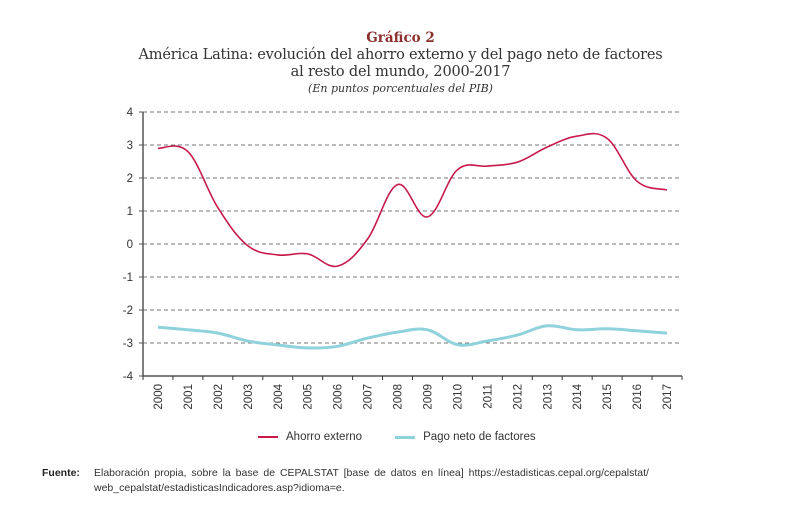  Describe the element at coordinates (638, 397) in the screenshot. I see `x-tick-label: 2016` at that location.